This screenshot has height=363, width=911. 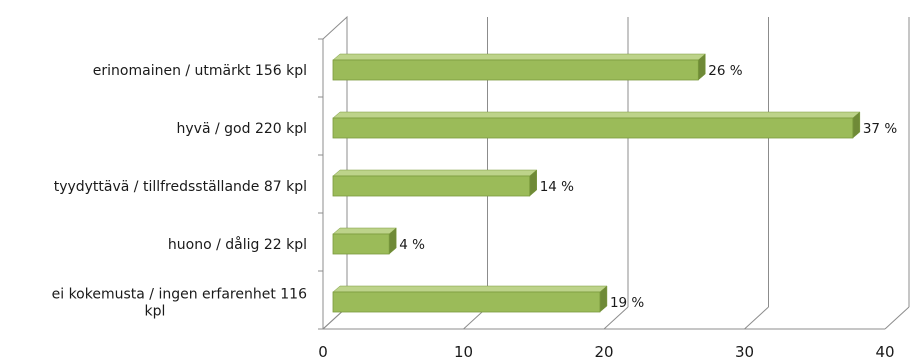 What do you see at coordinates (155, 312) in the screenshot?
I see `category-label: kpl` at bounding box center [155, 312].